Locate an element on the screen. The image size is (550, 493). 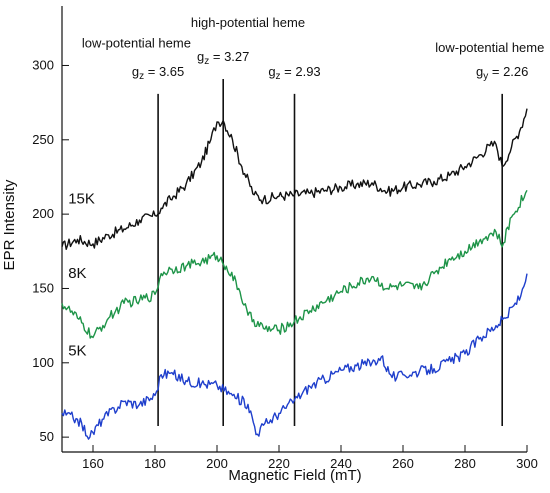
x-tick-label: 280 is located at coordinates (465, 463).